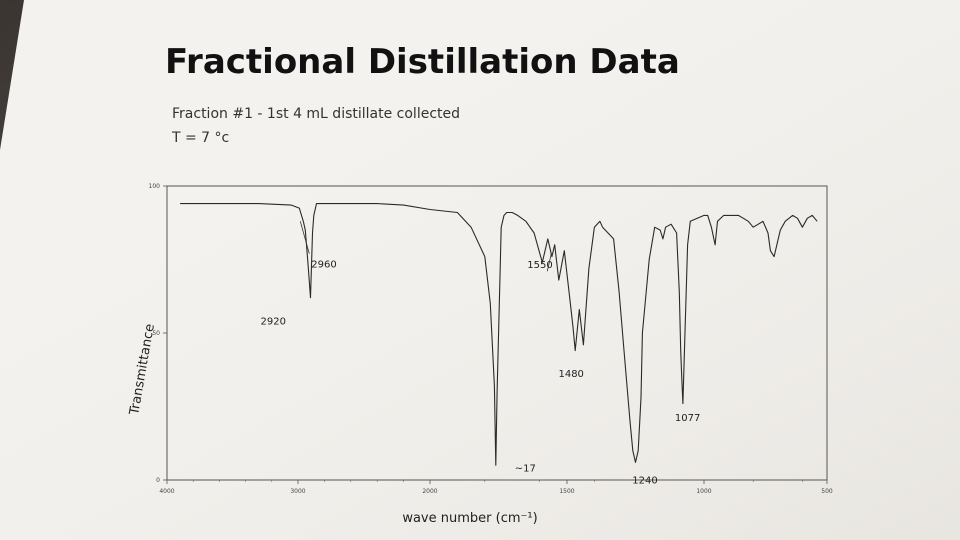  What do you see at coordinates (200, 138) in the screenshot?
I see `temperature-note: T = 7 °c` at bounding box center [200, 138].